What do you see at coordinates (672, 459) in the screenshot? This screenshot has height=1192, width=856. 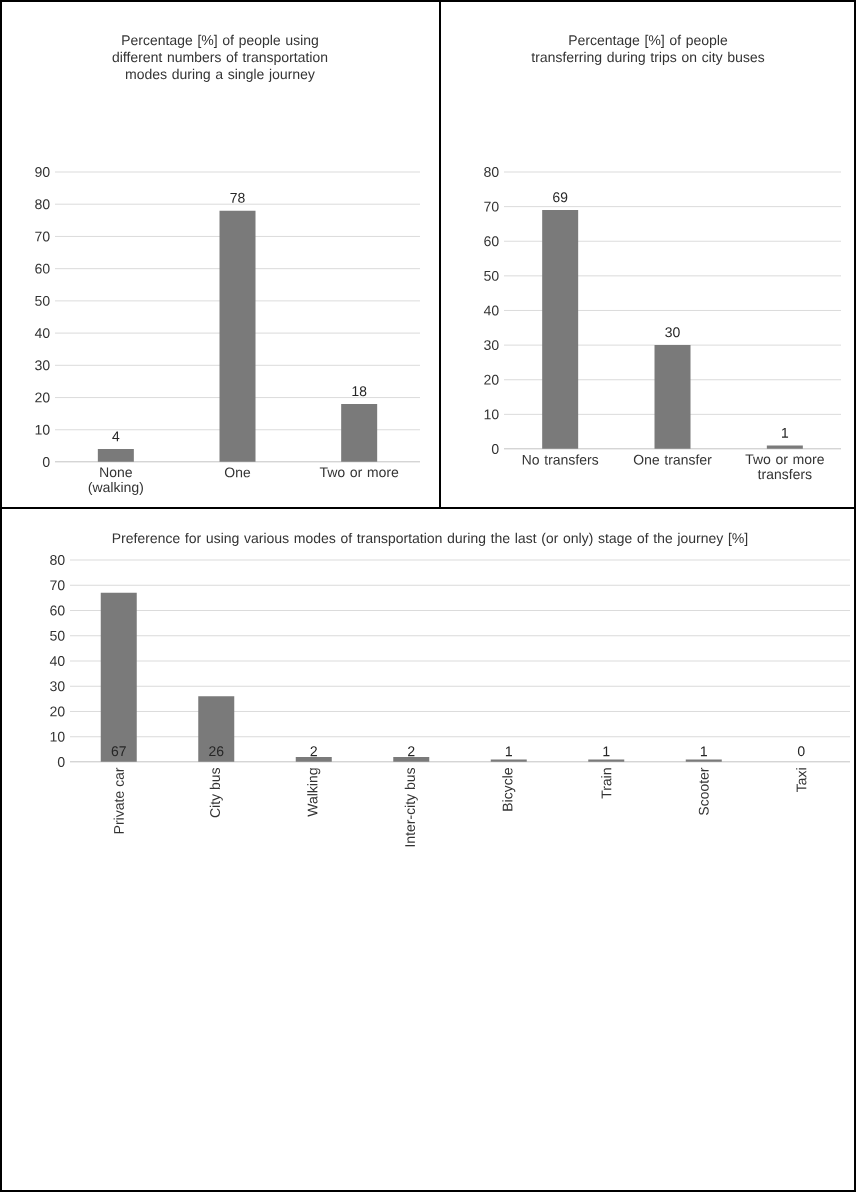 I see `x-tick-label: One transfer` at bounding box center [672, 459].